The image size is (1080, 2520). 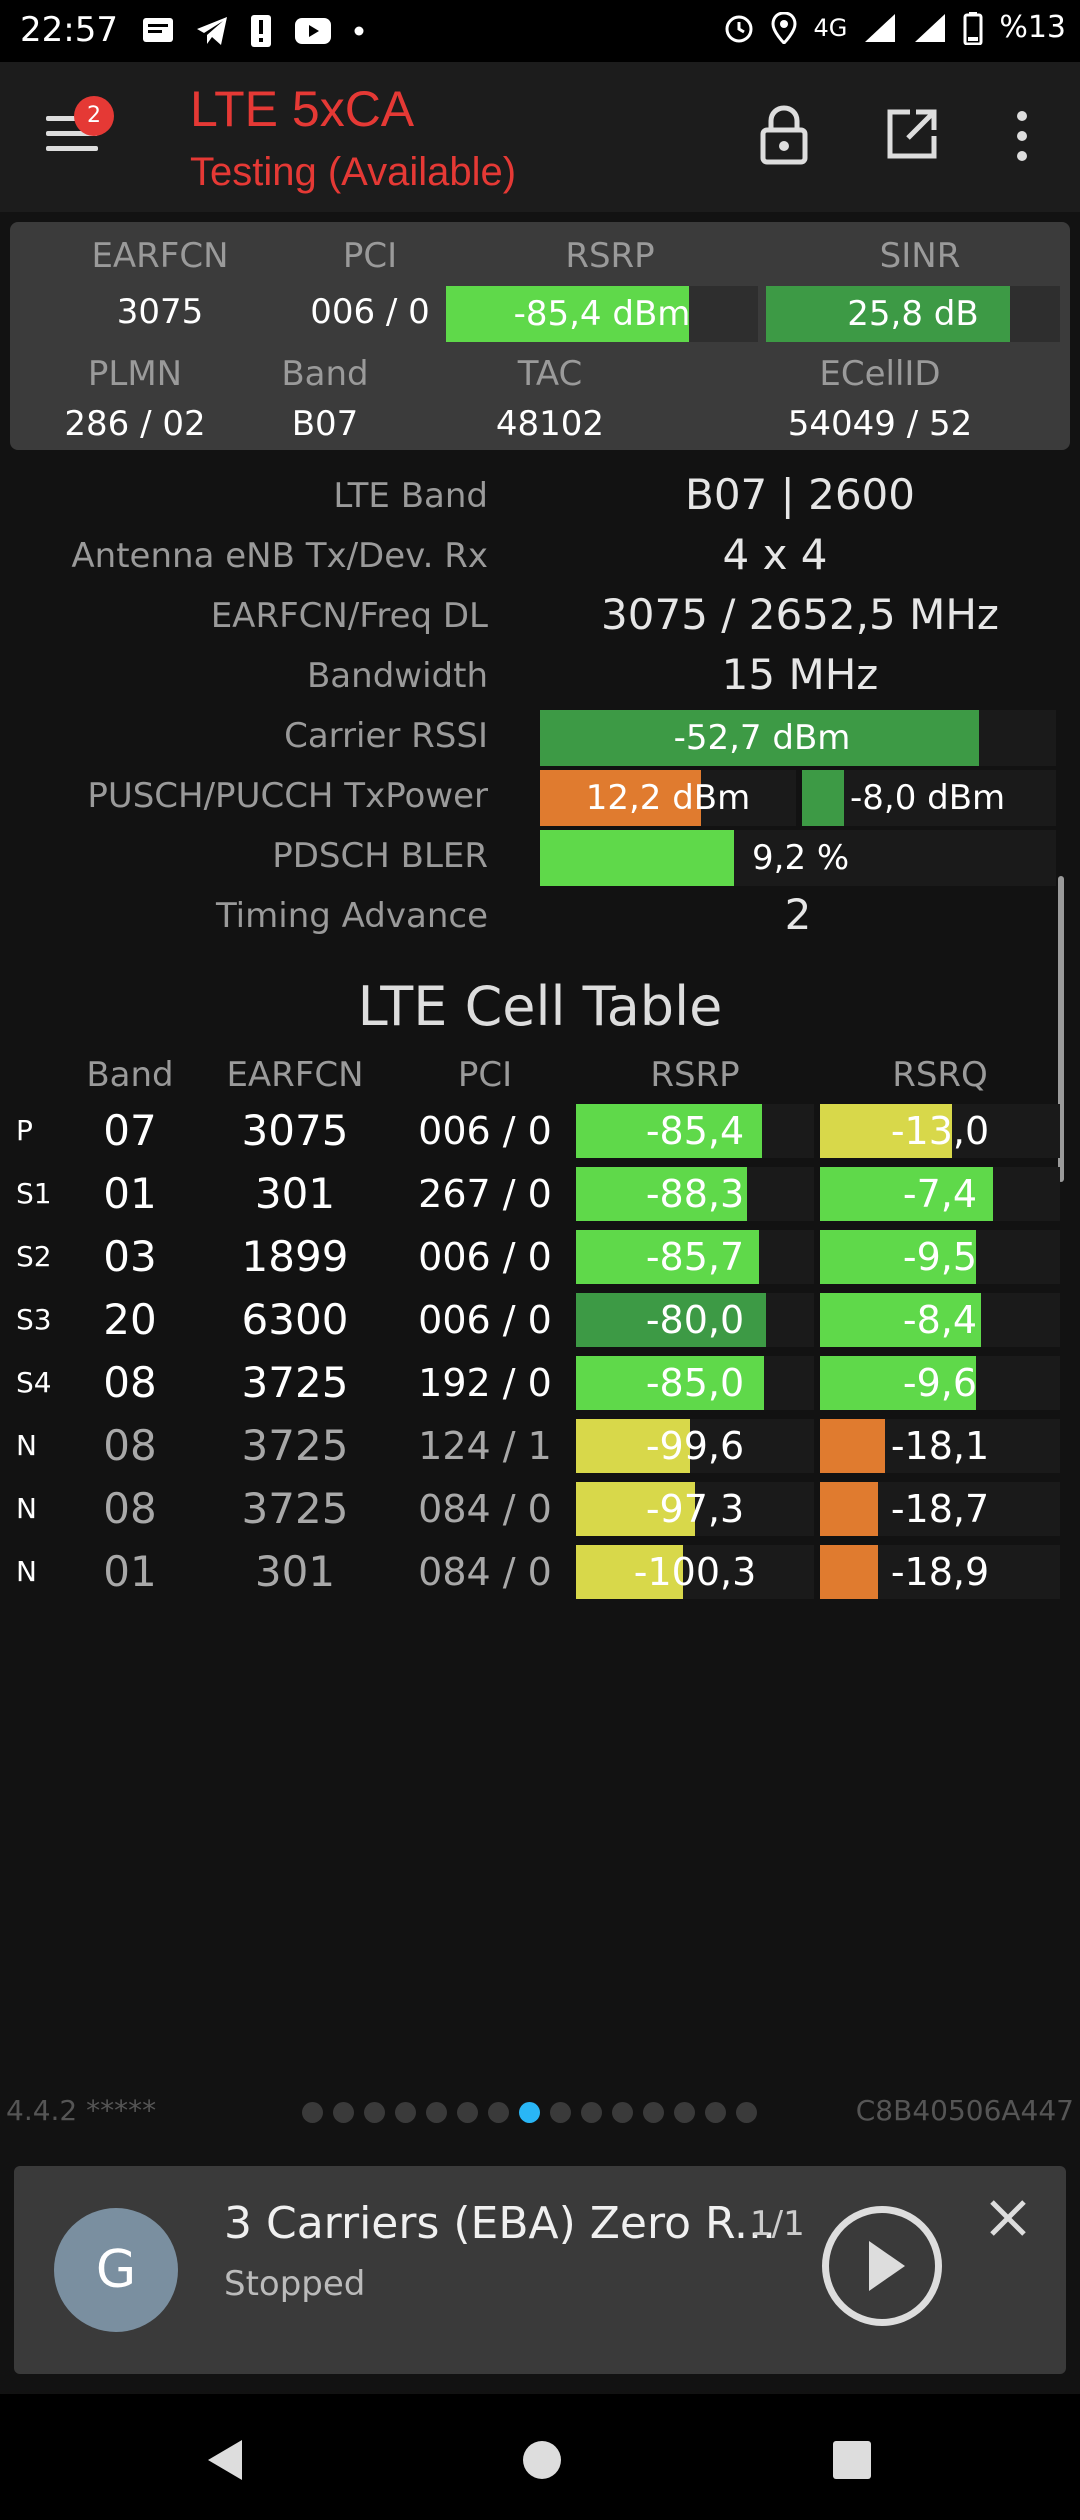 I want to click on cell-type: S2, so click(x=34, y=1256).